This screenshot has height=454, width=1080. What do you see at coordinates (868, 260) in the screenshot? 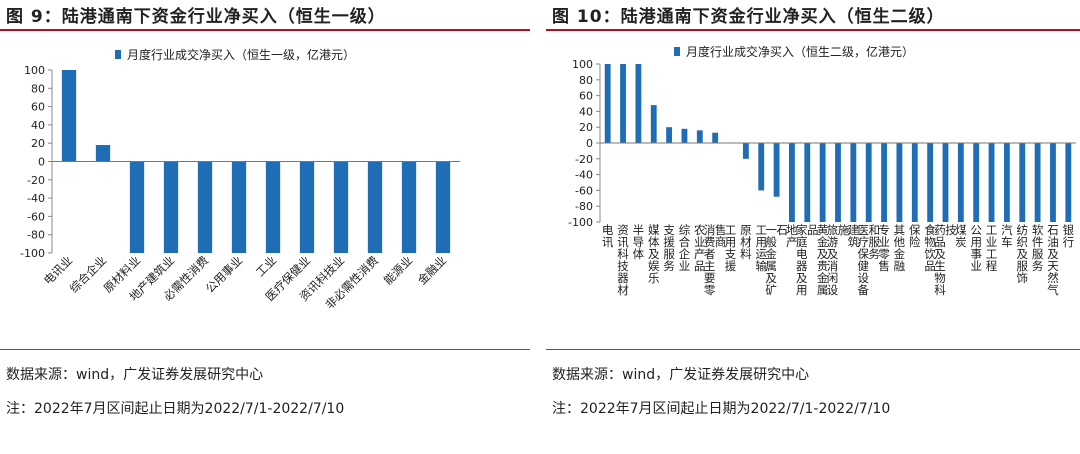
I see `category-label: 医疗保健设备和服务` at bounding box center [868, 260].